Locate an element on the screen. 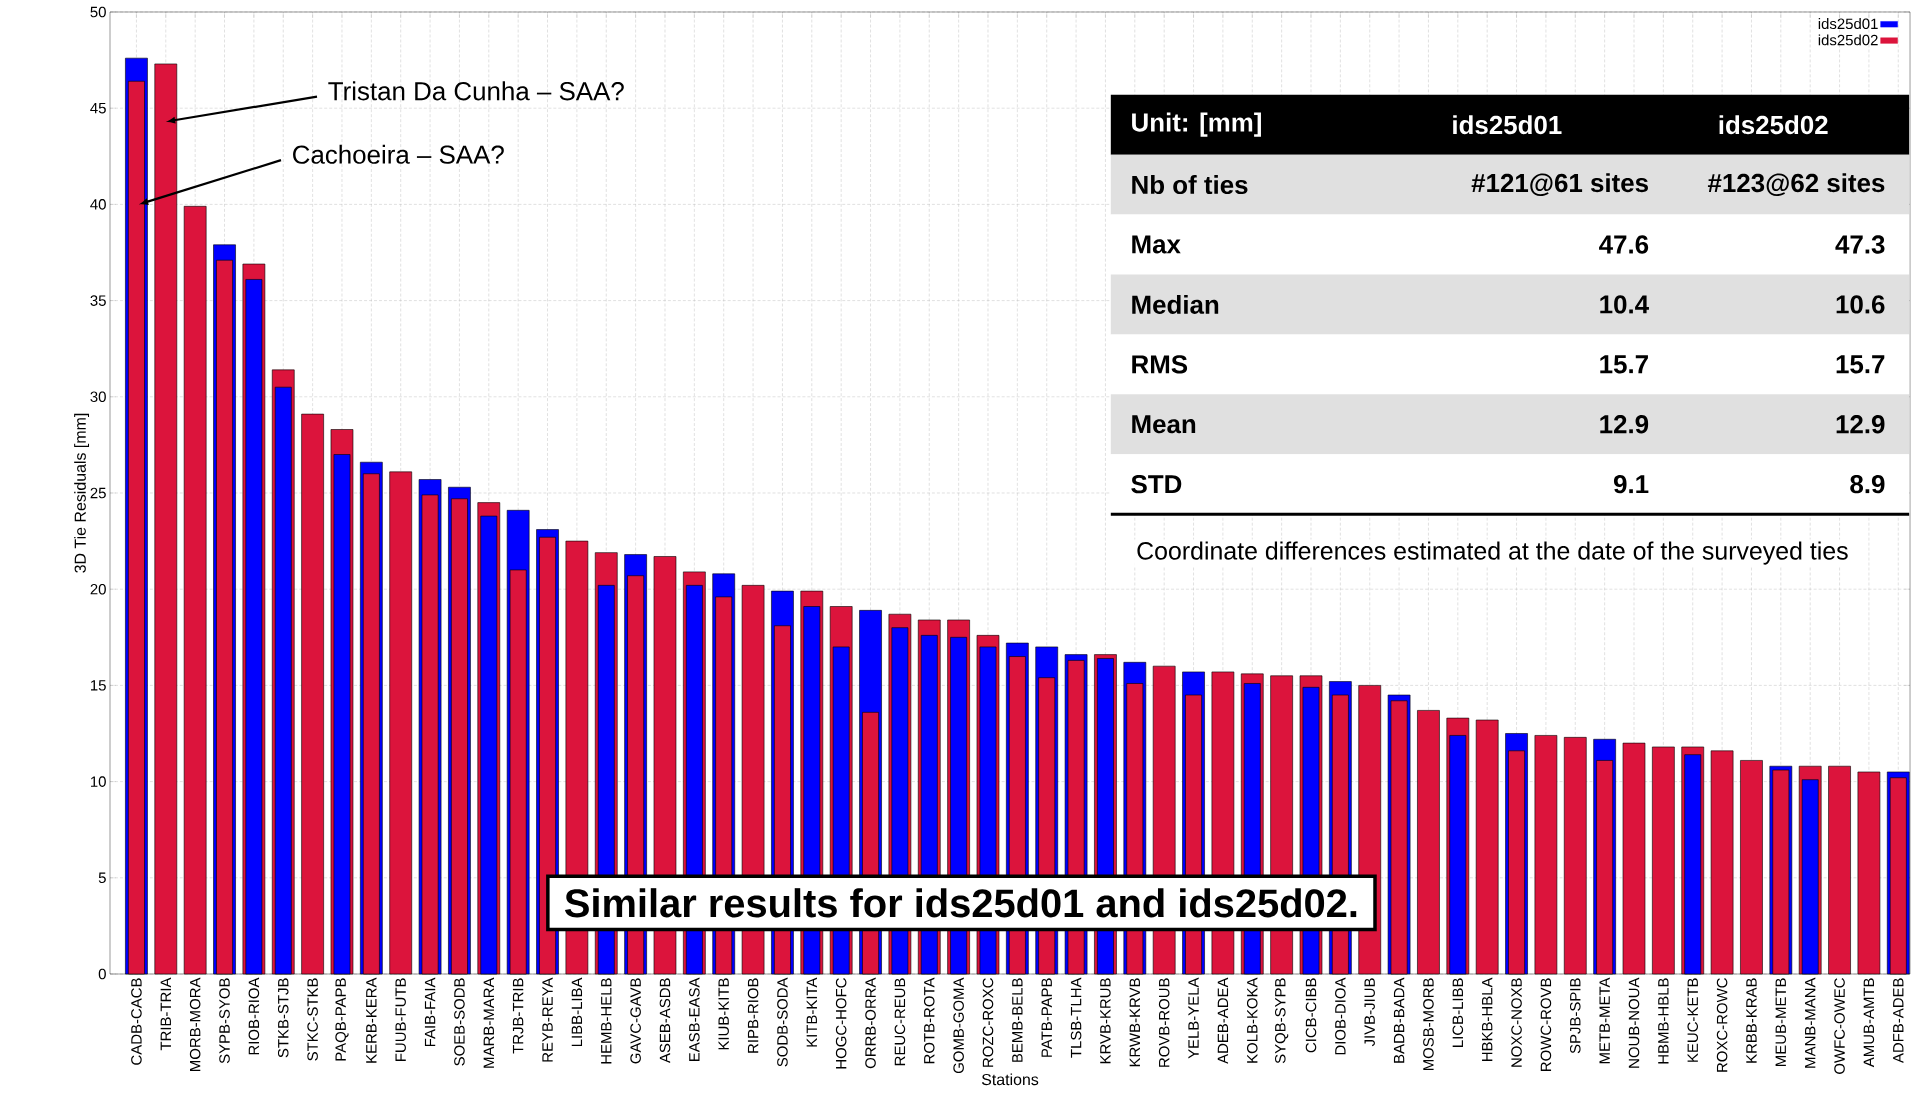  x-tick-label: HBMB-HBLB is located at coordinates (1663, 1021).